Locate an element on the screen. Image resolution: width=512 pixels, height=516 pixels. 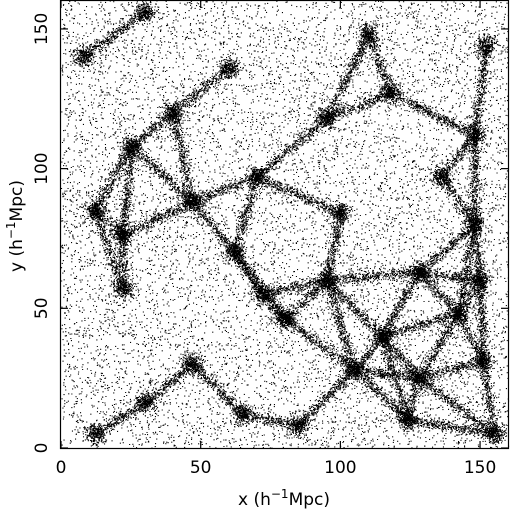
y-tick-label: 150 is located at coordinates (42, 29).